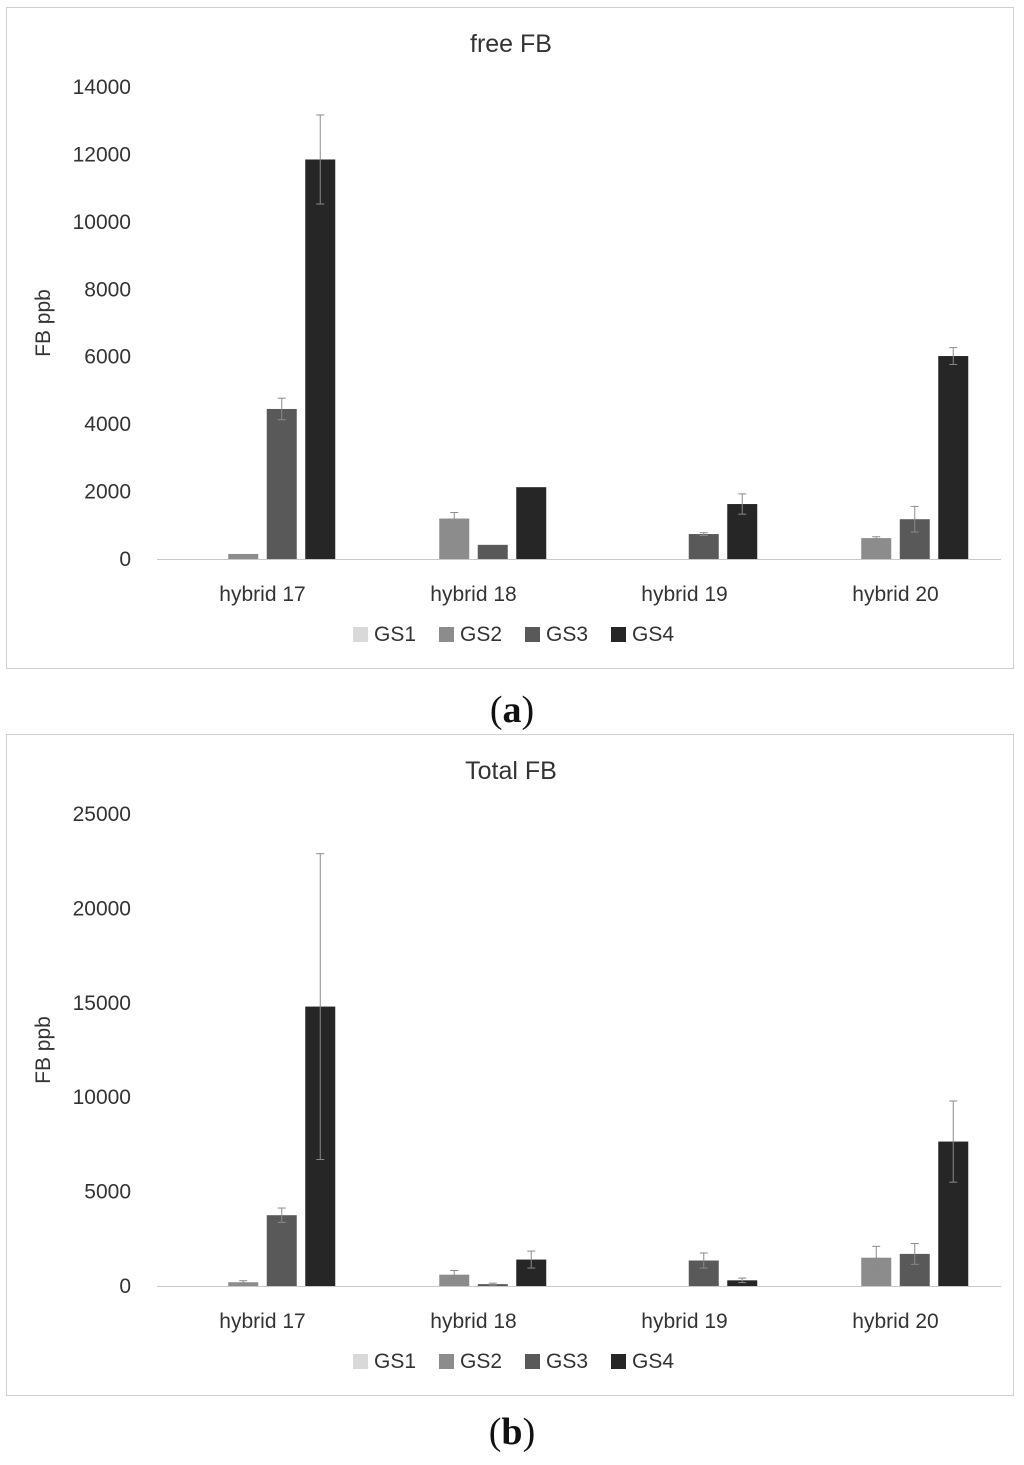 The width and height of the screenshot is (1024, 1465). I want to click on caption-b: (b), so click(512, 1432).